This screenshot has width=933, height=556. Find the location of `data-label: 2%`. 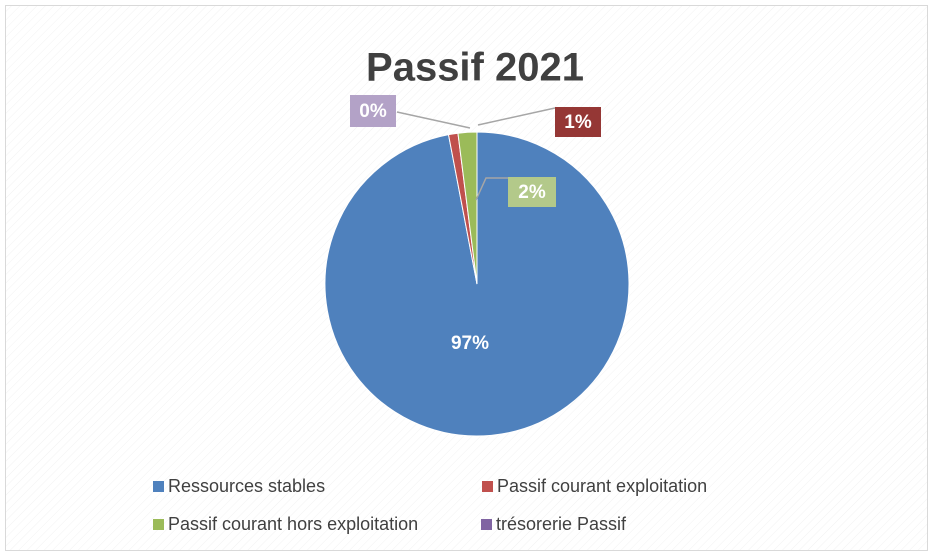

data-label: 2% is located at coordinates (532, 192).